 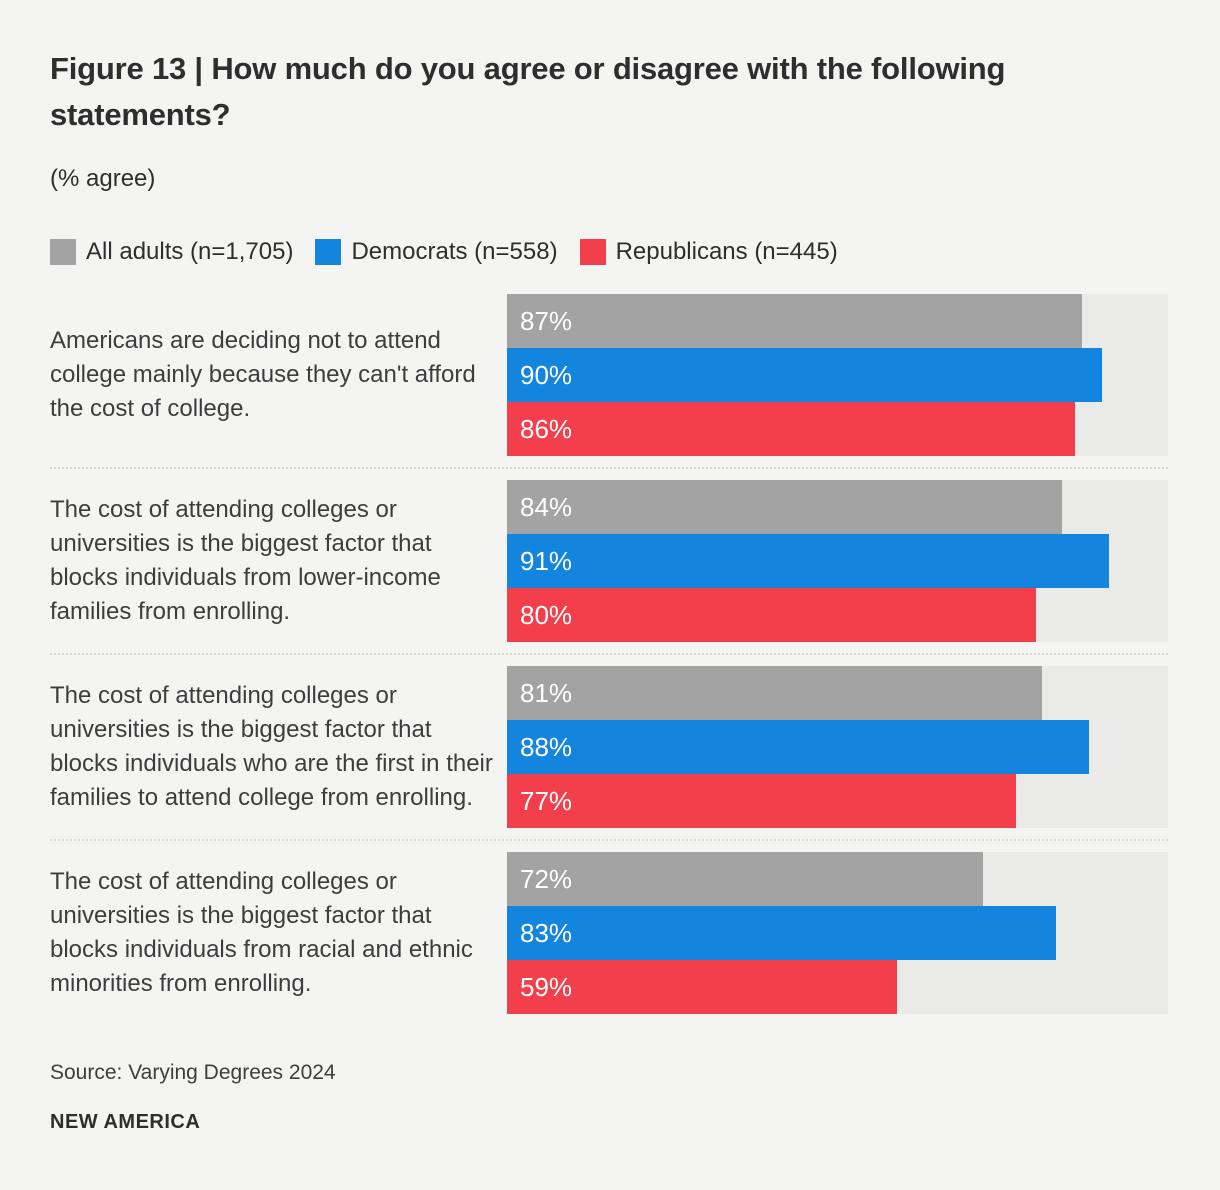 I want to click on bar-group-1: 87% 90% 86%, so click(x=837, y=375).